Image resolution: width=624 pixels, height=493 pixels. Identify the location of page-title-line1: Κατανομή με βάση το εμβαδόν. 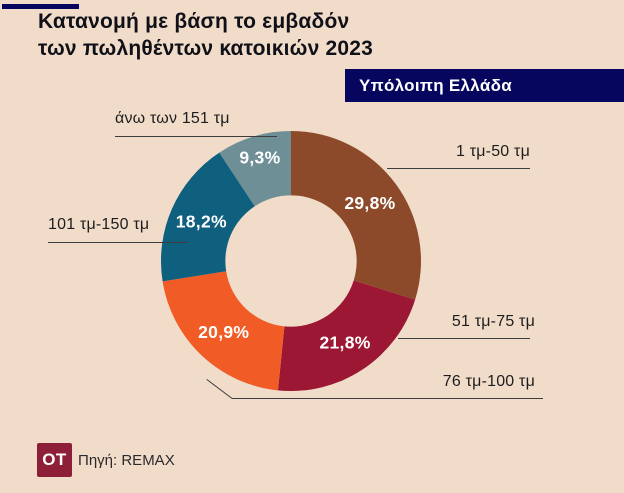
(194, 21).